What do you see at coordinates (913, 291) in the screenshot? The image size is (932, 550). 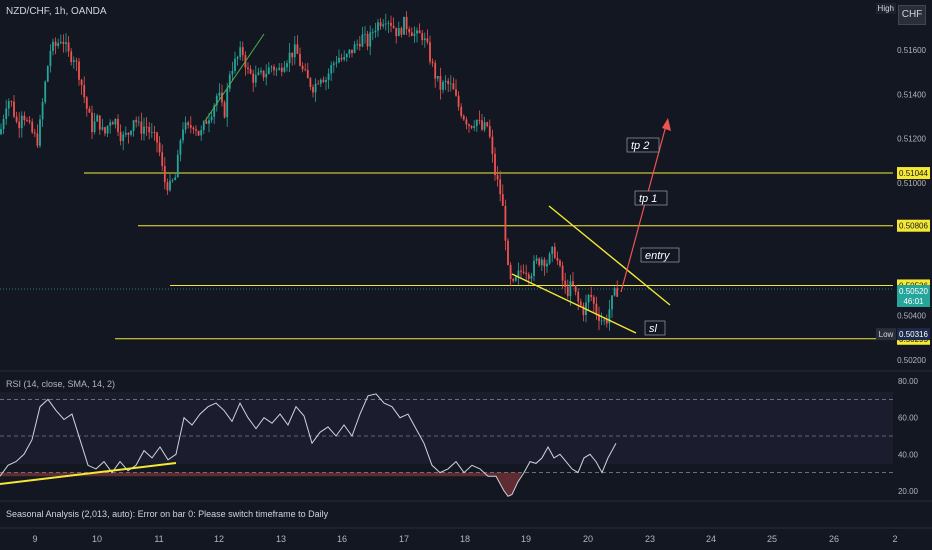 I see `current-price-label: 0.50520` at bounding box center [913, 291].